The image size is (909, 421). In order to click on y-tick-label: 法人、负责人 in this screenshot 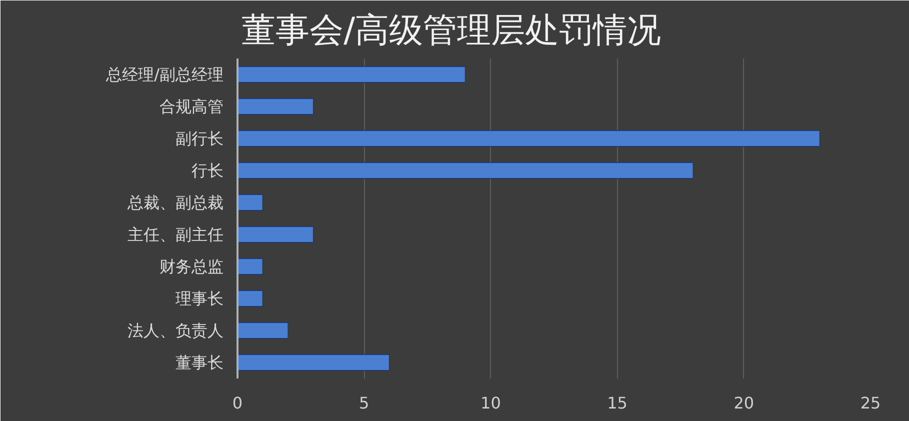, I will do `click(176, 330)`.